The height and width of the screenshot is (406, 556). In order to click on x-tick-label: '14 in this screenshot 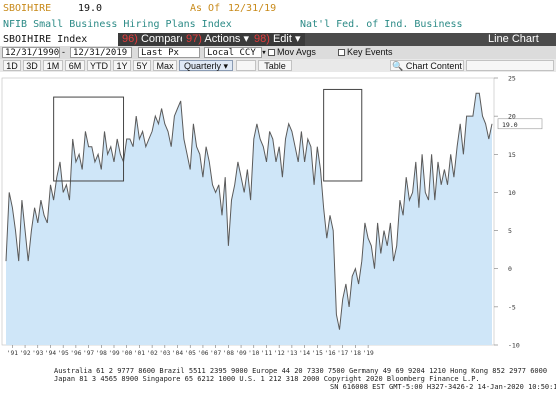, I will do `click(304, 353)`.